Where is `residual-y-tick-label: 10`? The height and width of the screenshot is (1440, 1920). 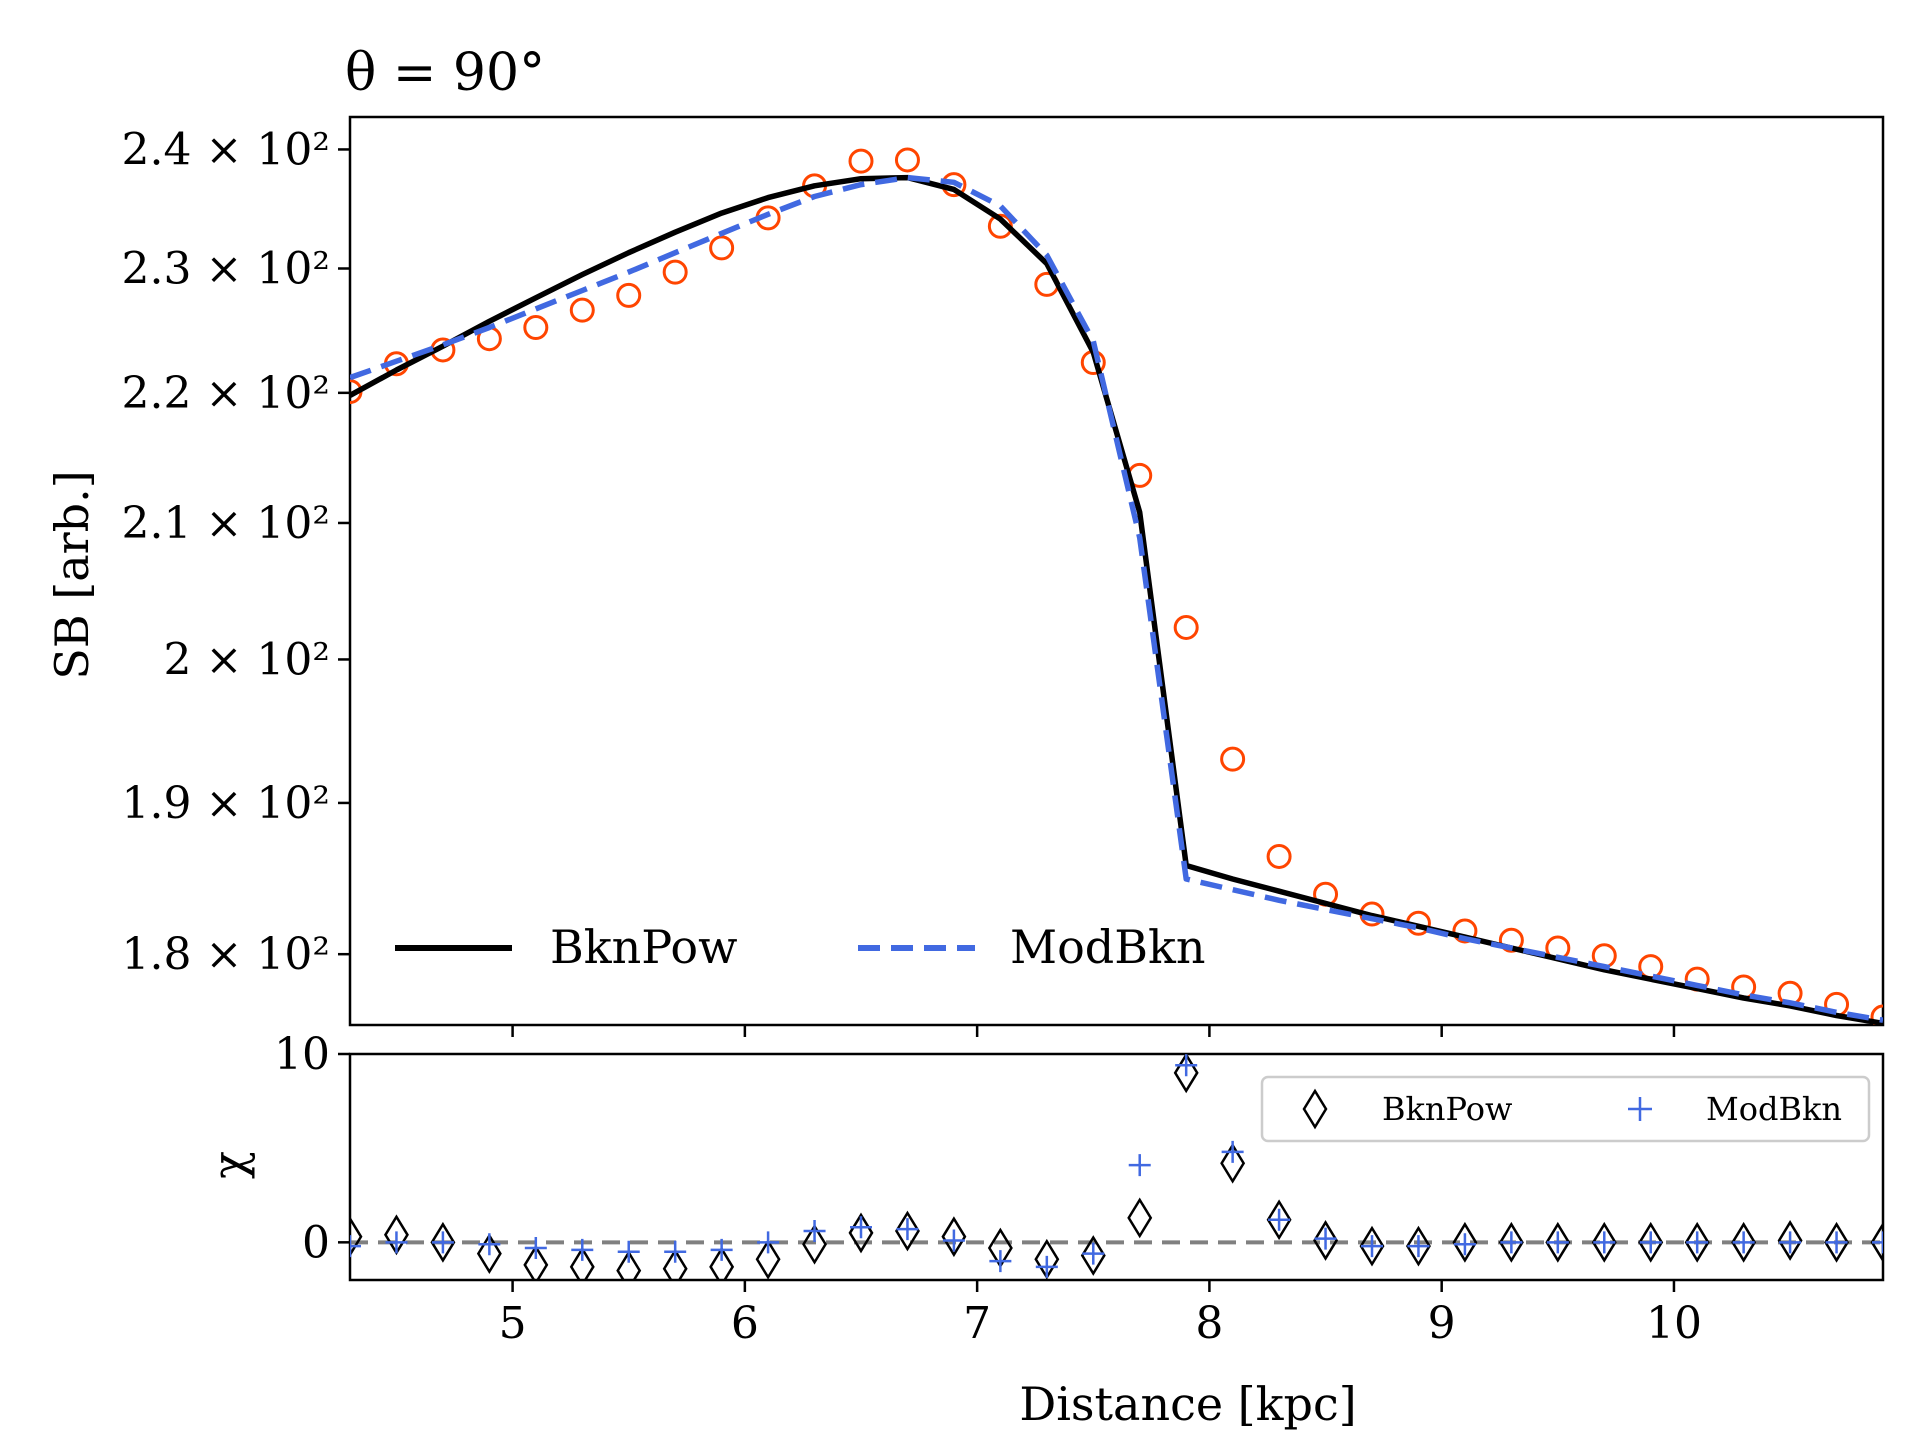 residual-y-tick-label: 10 is located at coordinates (302, 1054).